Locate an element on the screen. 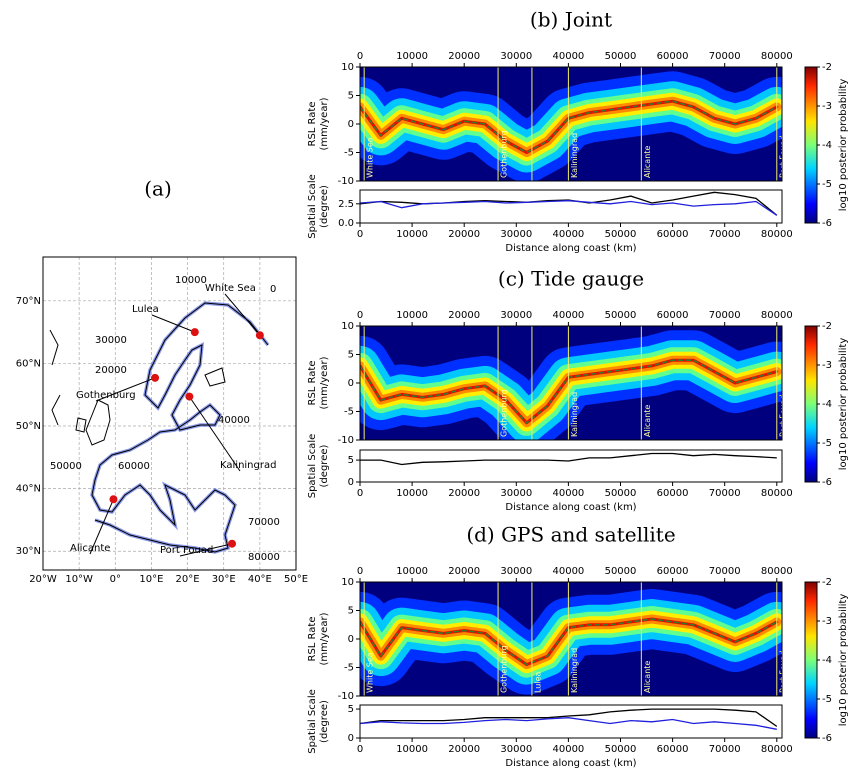 Image resolution: width=852 pixels, height=773 pixels. distance-label: 20000 is located at coordinates (111, 370).